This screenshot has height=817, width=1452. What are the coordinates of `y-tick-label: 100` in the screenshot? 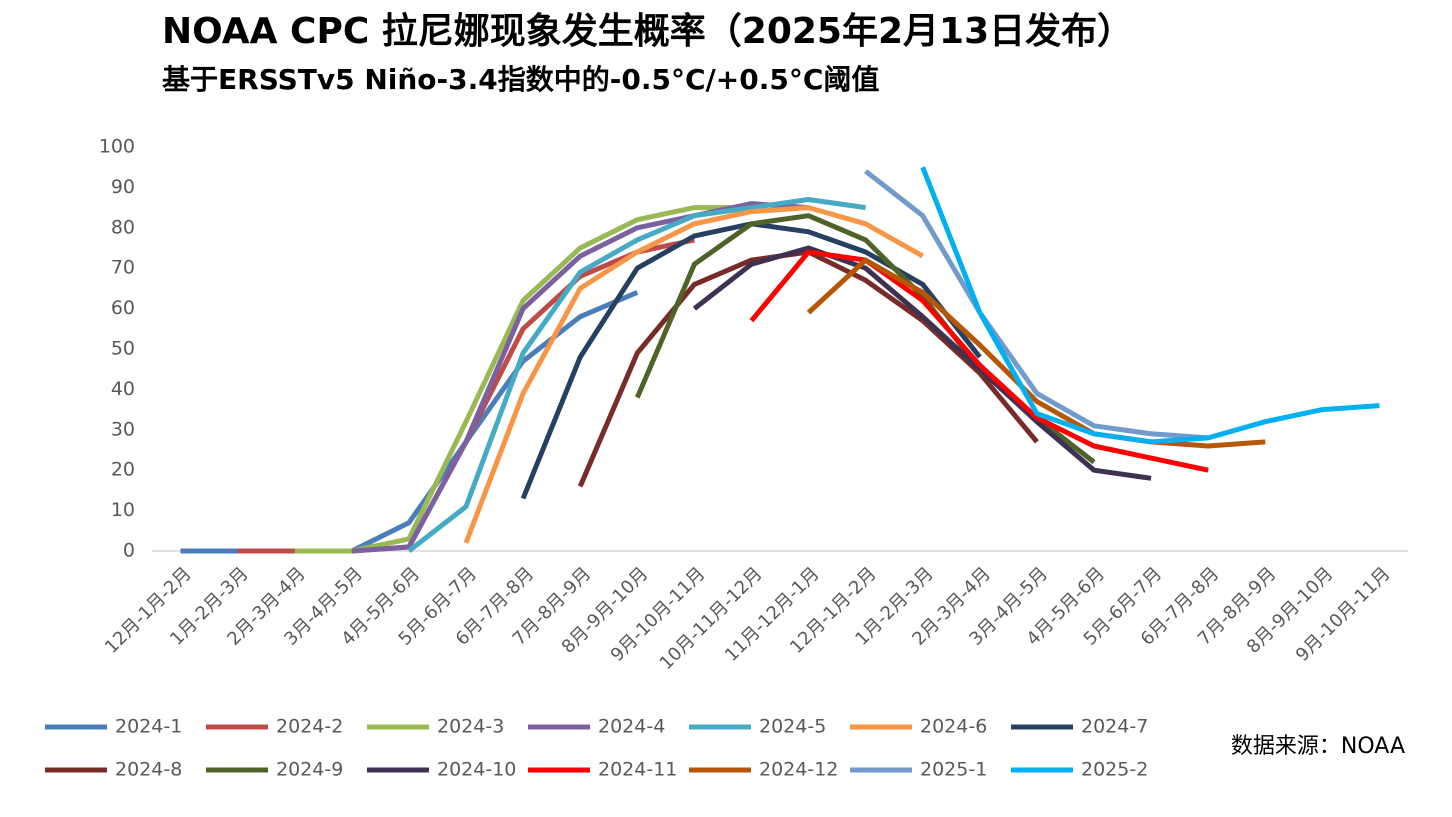 It's located at (117, 147).